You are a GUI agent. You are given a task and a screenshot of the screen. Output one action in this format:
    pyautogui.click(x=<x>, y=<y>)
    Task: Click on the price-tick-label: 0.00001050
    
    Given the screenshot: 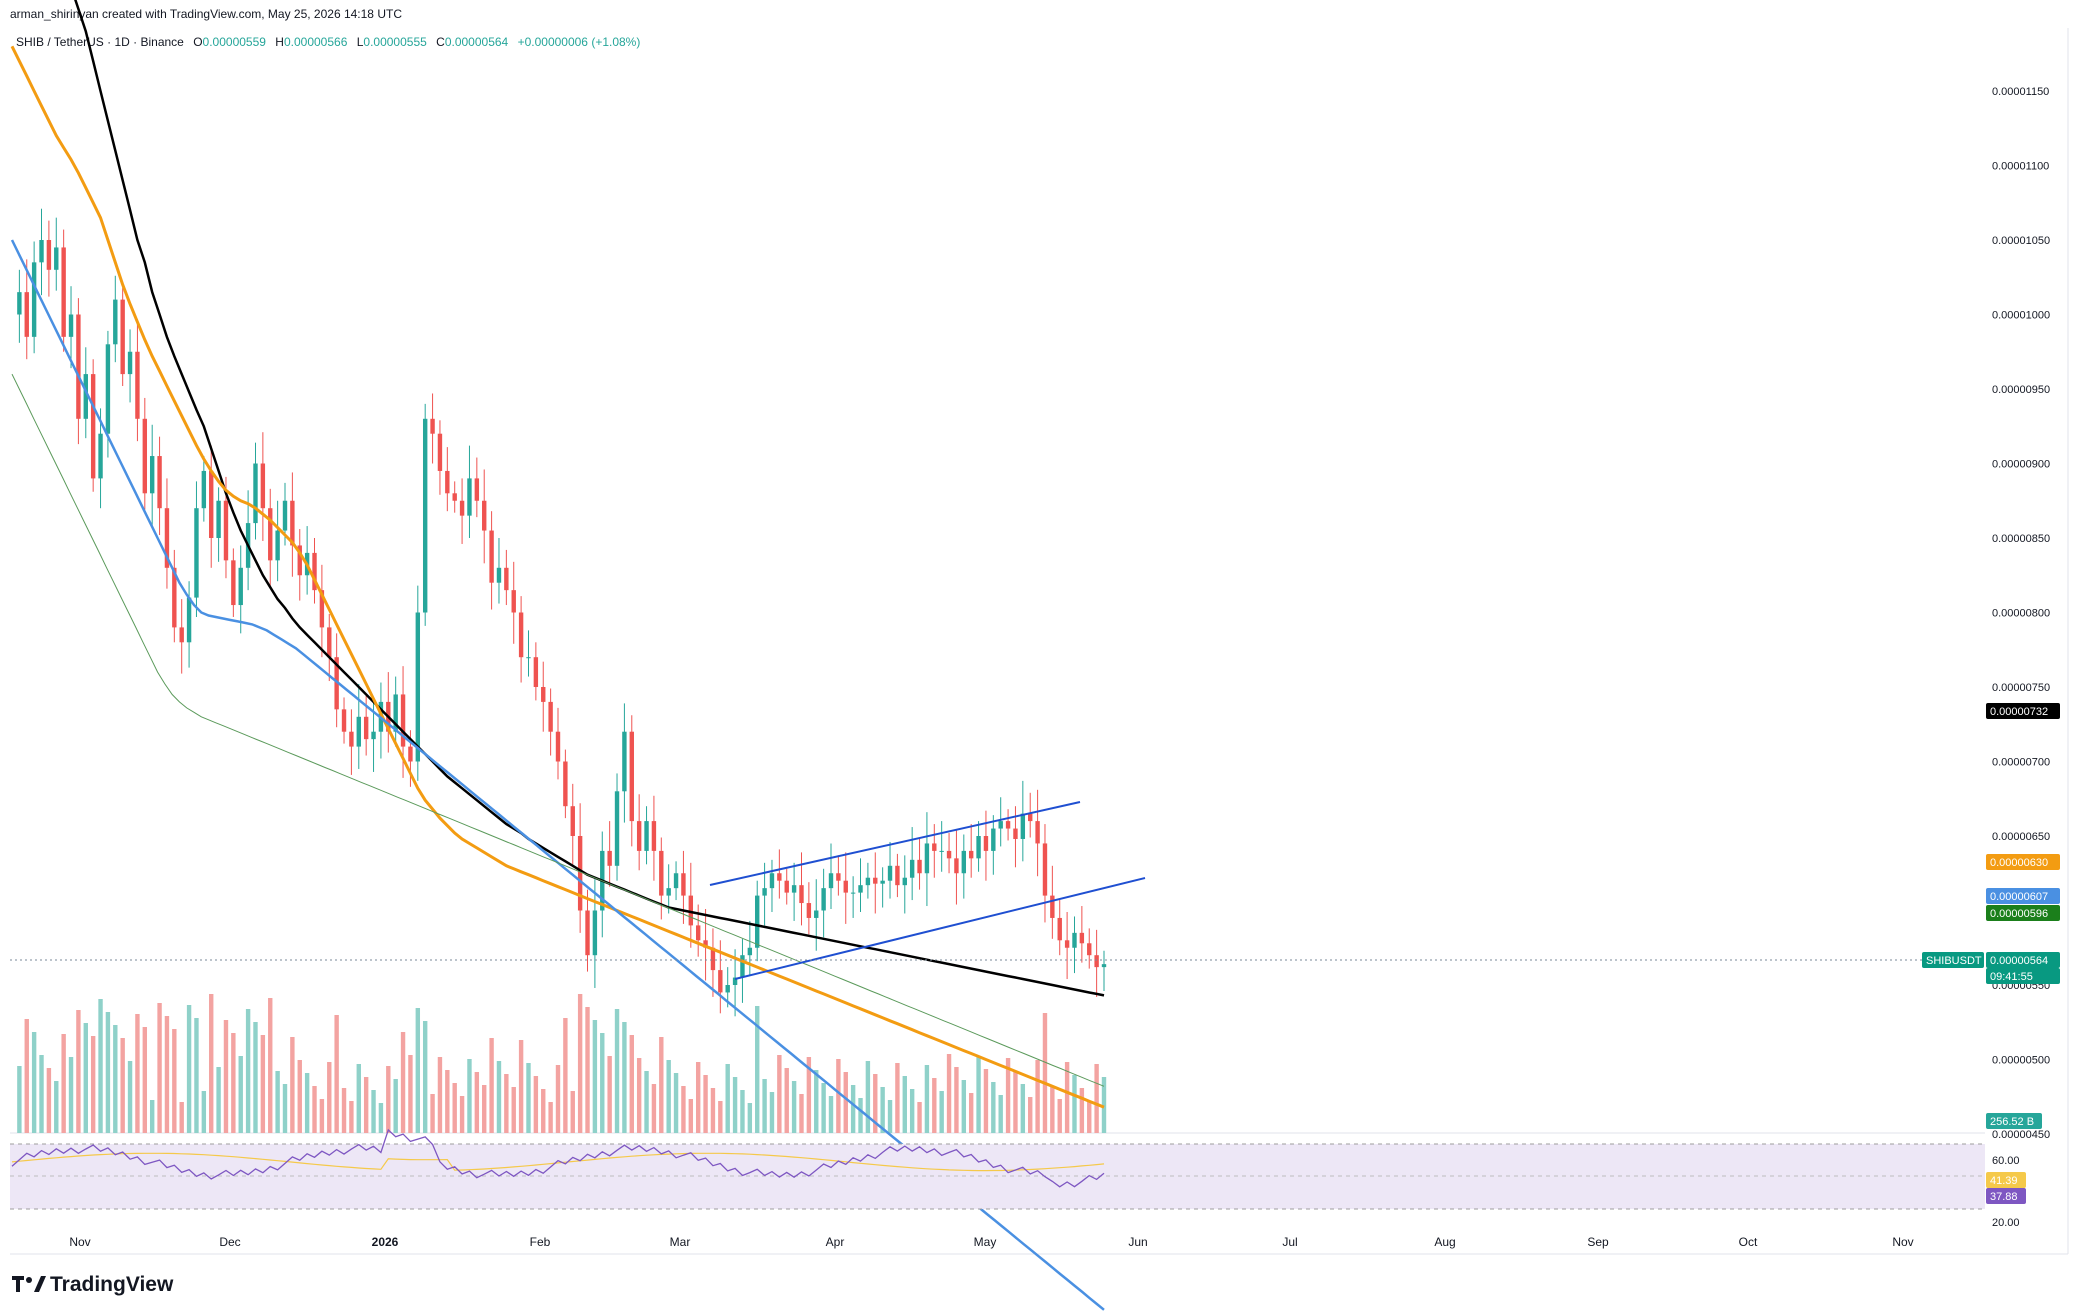 What is the action you would take?
    pyautogui.click(x=2021, y=241)
    